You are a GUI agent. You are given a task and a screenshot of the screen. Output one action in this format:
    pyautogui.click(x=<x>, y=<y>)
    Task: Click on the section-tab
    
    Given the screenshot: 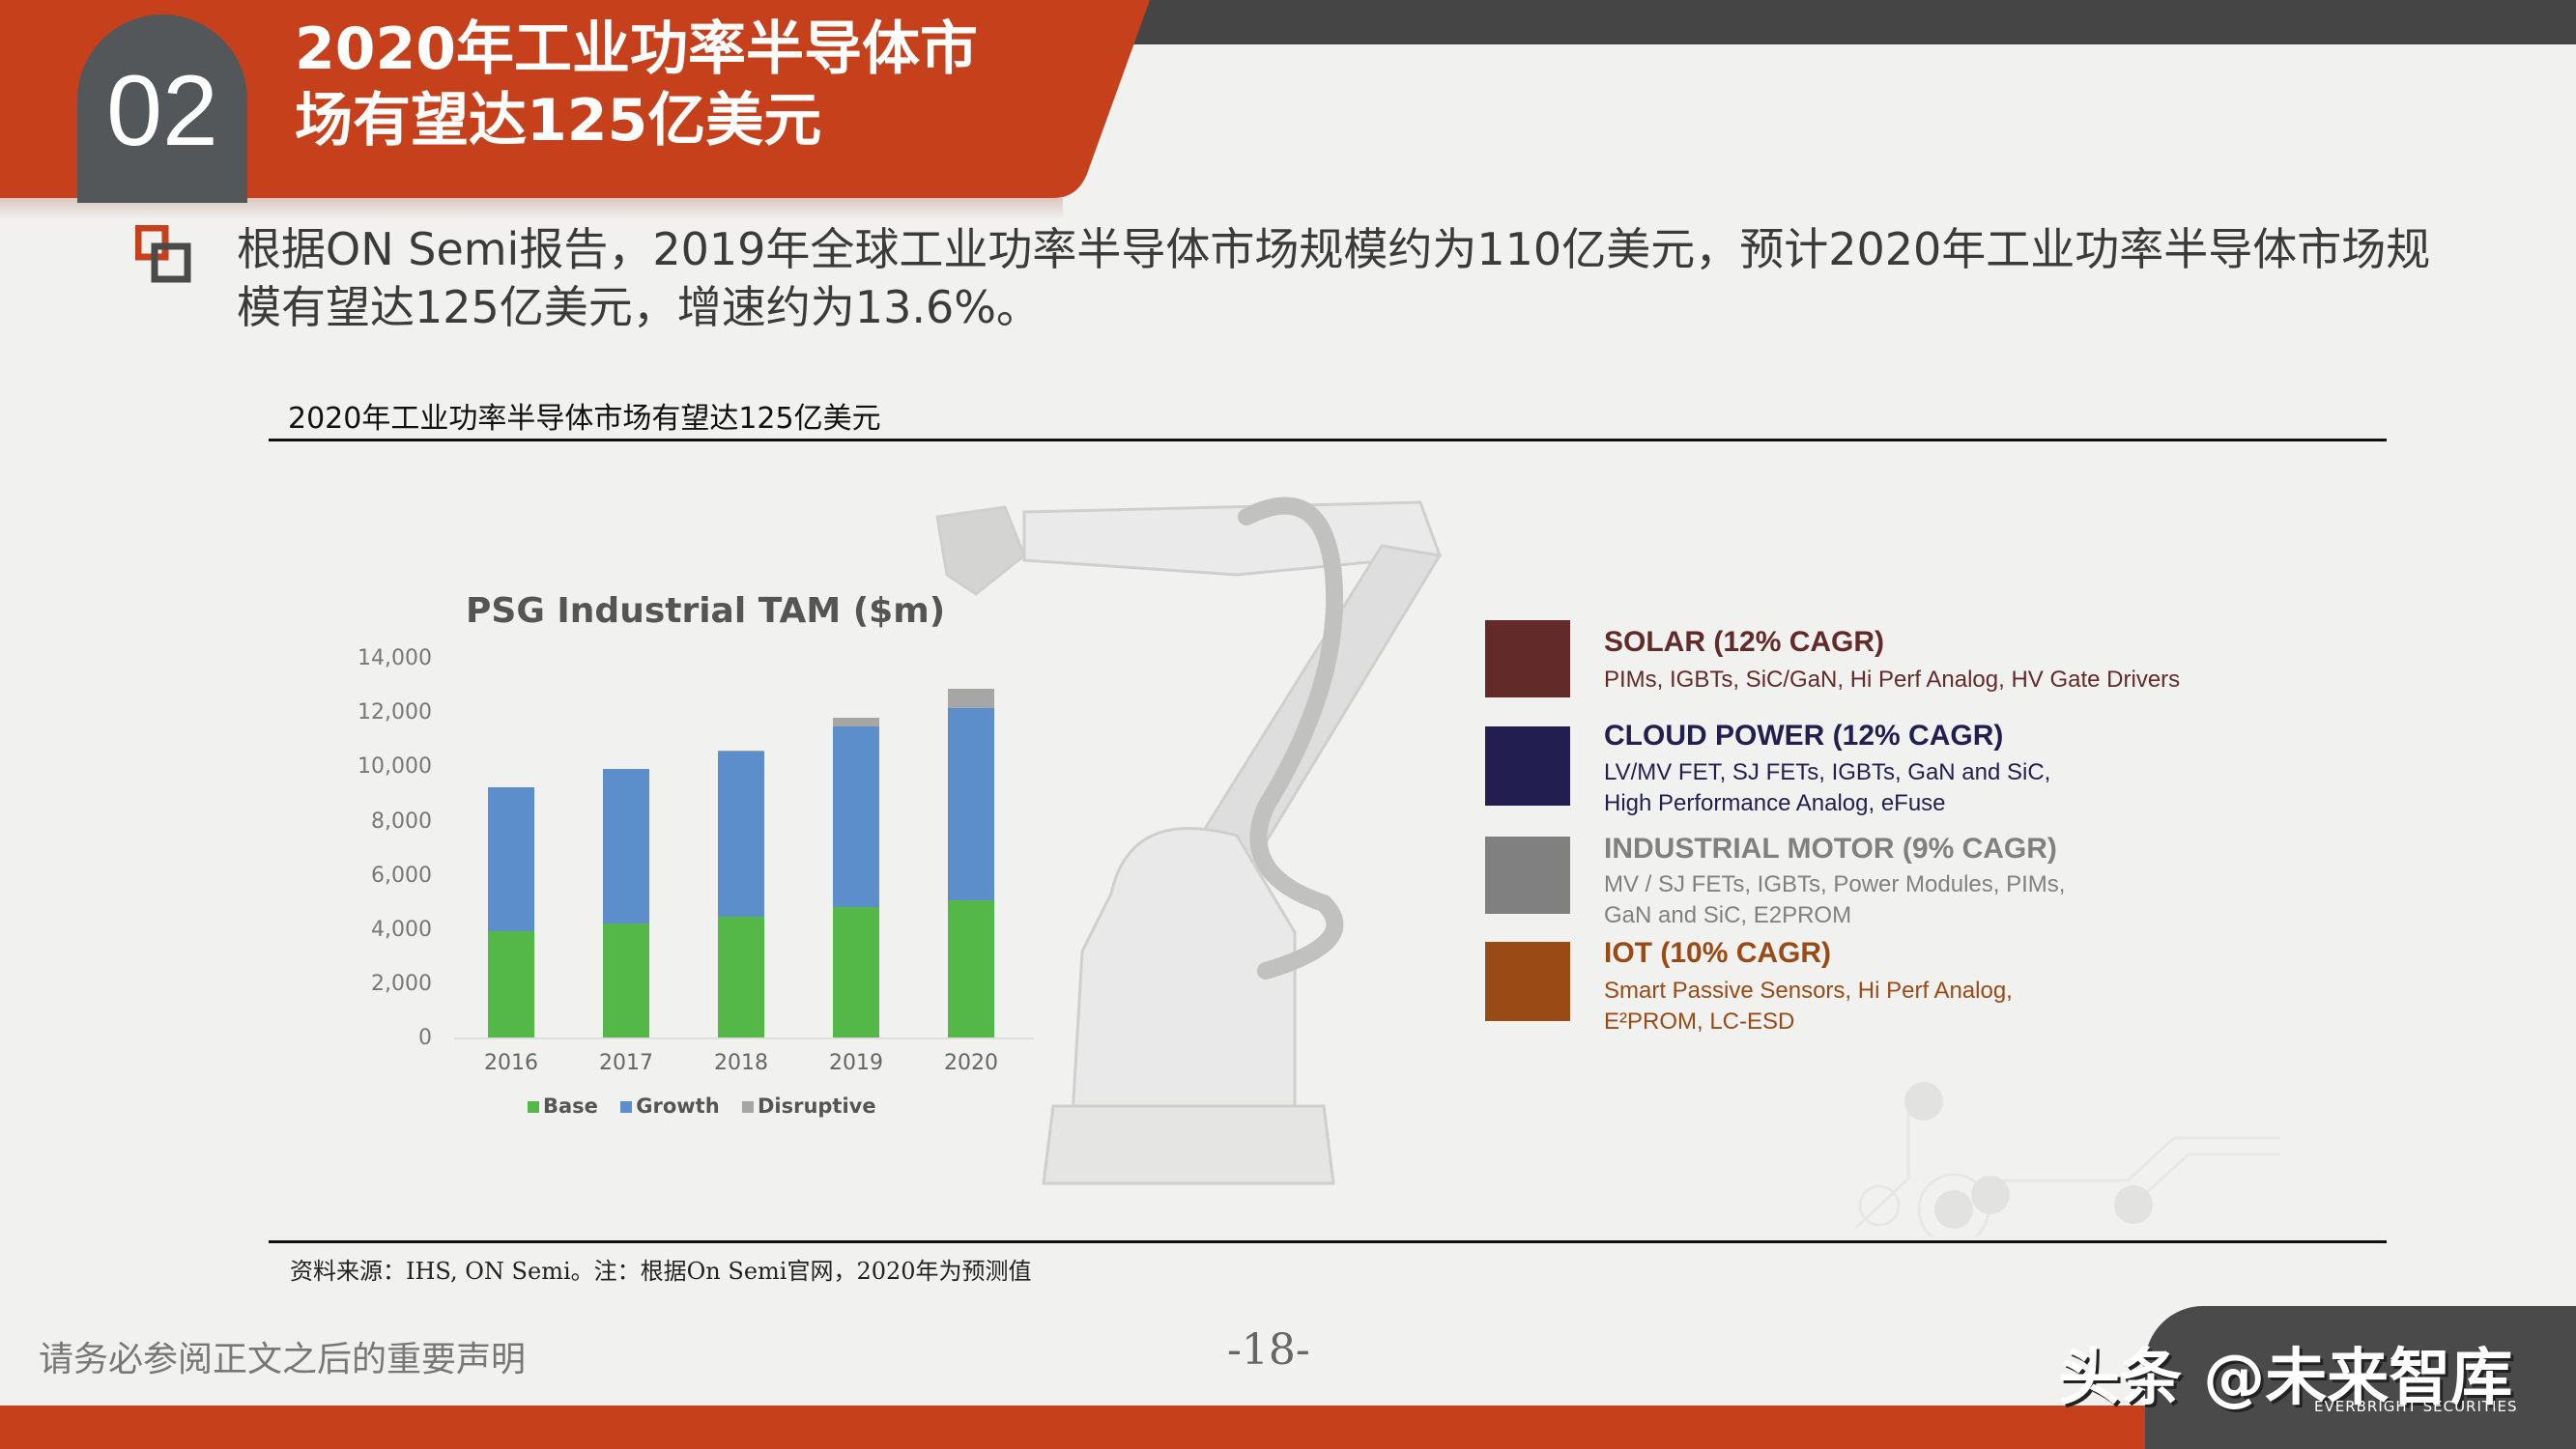 What is the action you would take?
    pyautogui.click(x=162, y=108)
    